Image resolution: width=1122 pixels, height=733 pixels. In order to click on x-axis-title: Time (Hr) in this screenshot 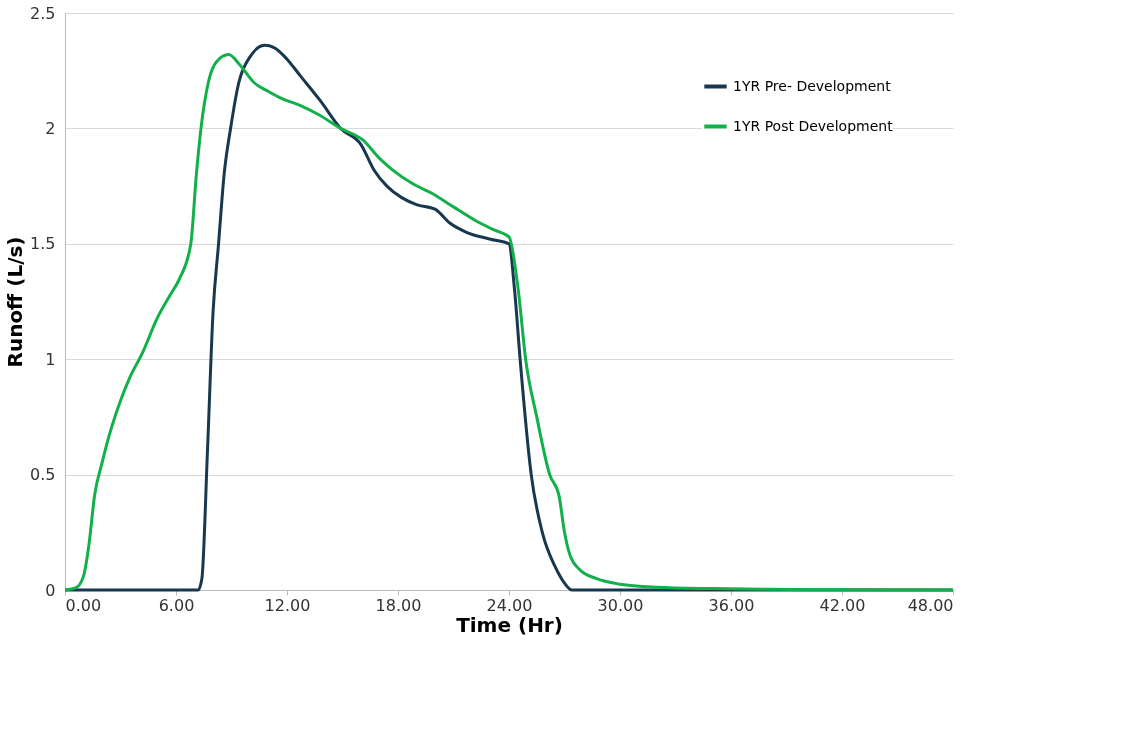, I will do `click(509, 624)`.